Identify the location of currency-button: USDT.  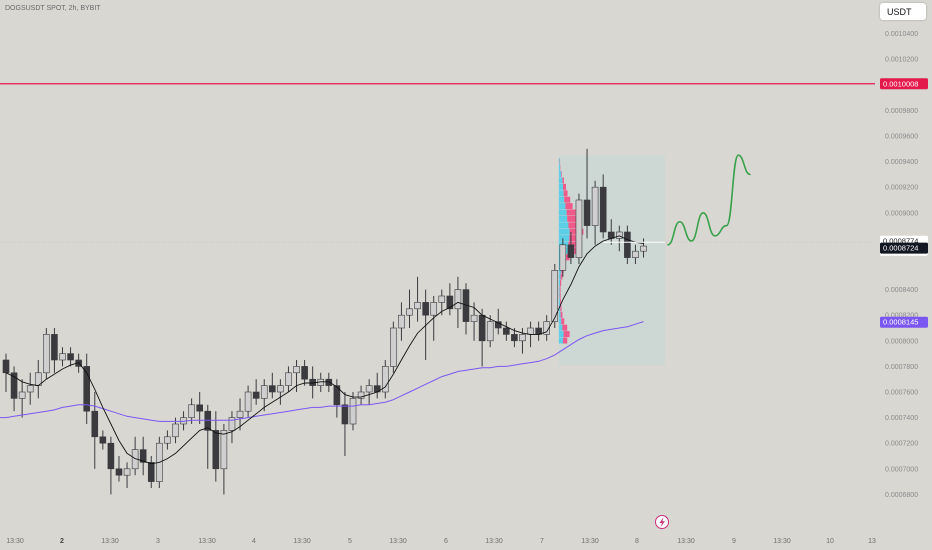
(903, 11).